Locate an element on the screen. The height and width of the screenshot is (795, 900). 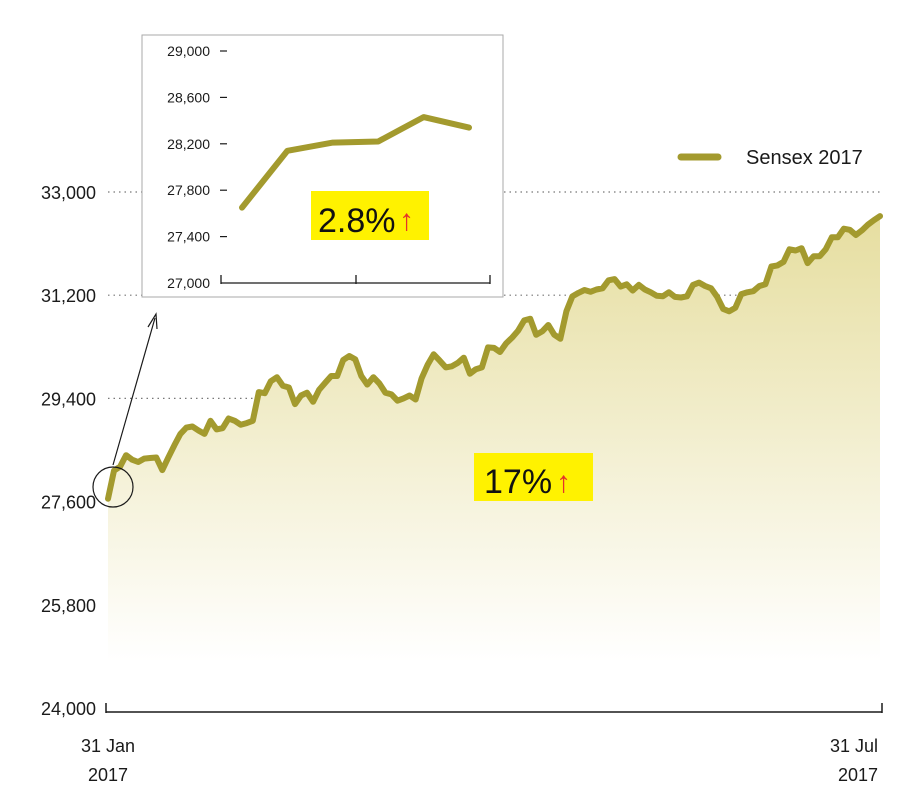
legend-label: Sensex 2017 is located at coordinates (804, 158).